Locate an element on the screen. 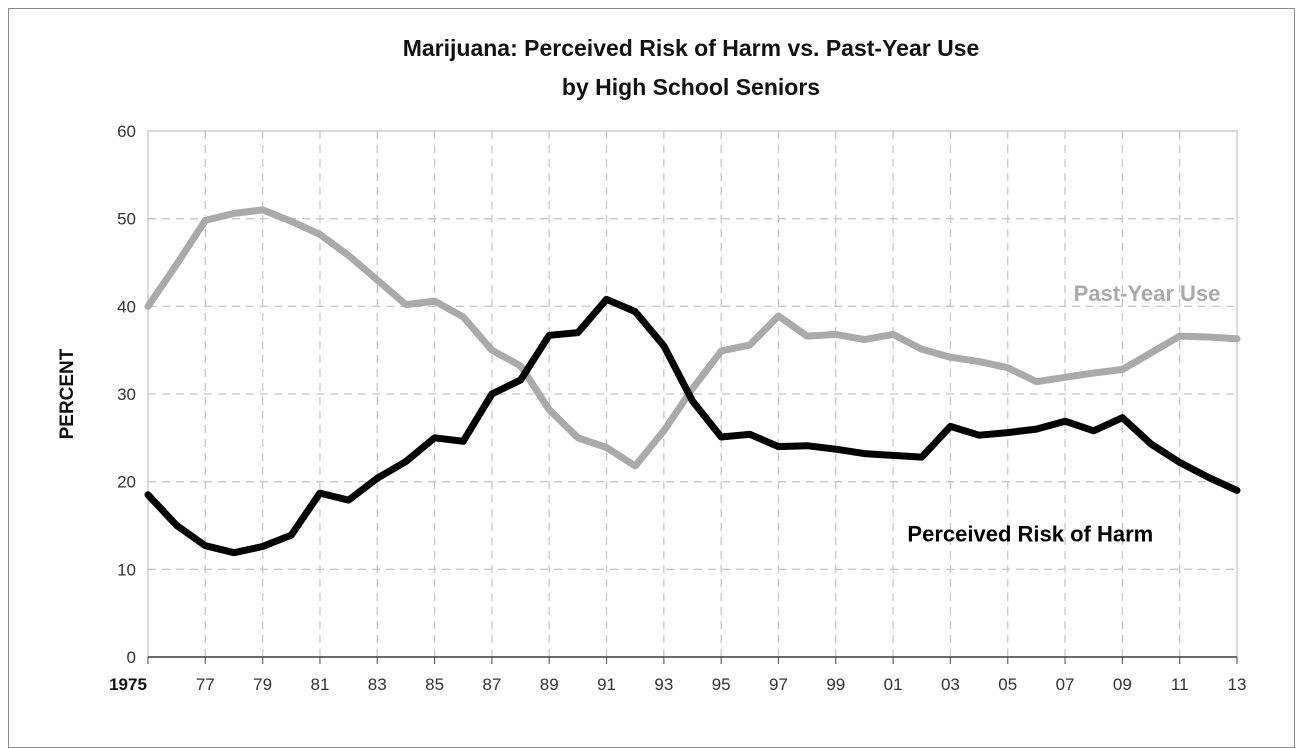 This screenshot has height=748, width=1305. y-tick-label: 10 is located at coordinates (126, 569).